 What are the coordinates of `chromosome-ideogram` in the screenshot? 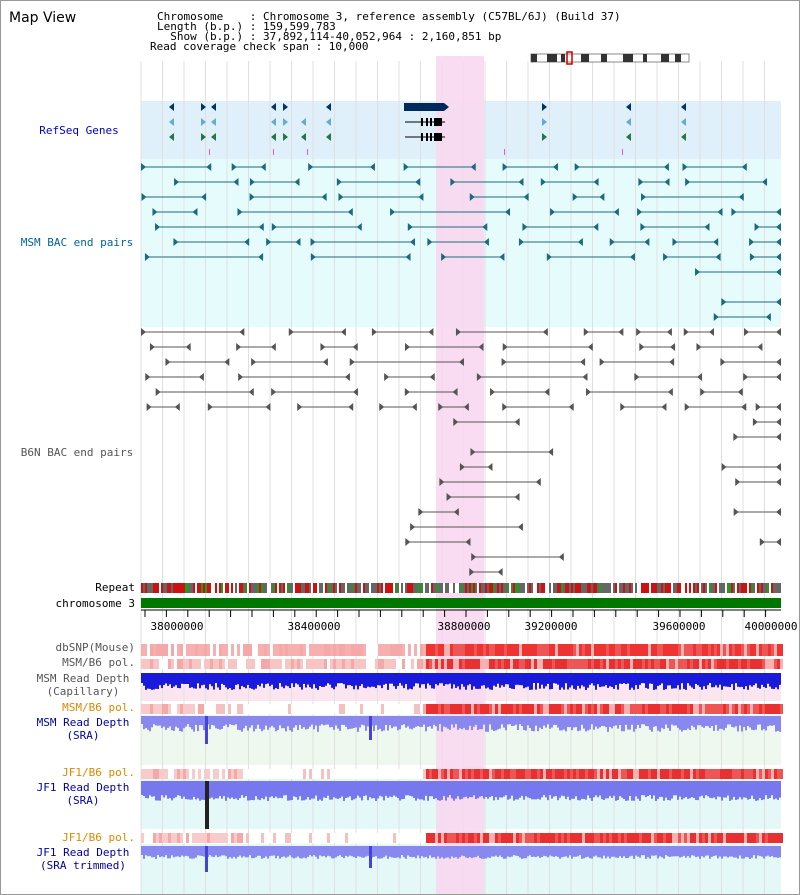 It's located at (610, 58).